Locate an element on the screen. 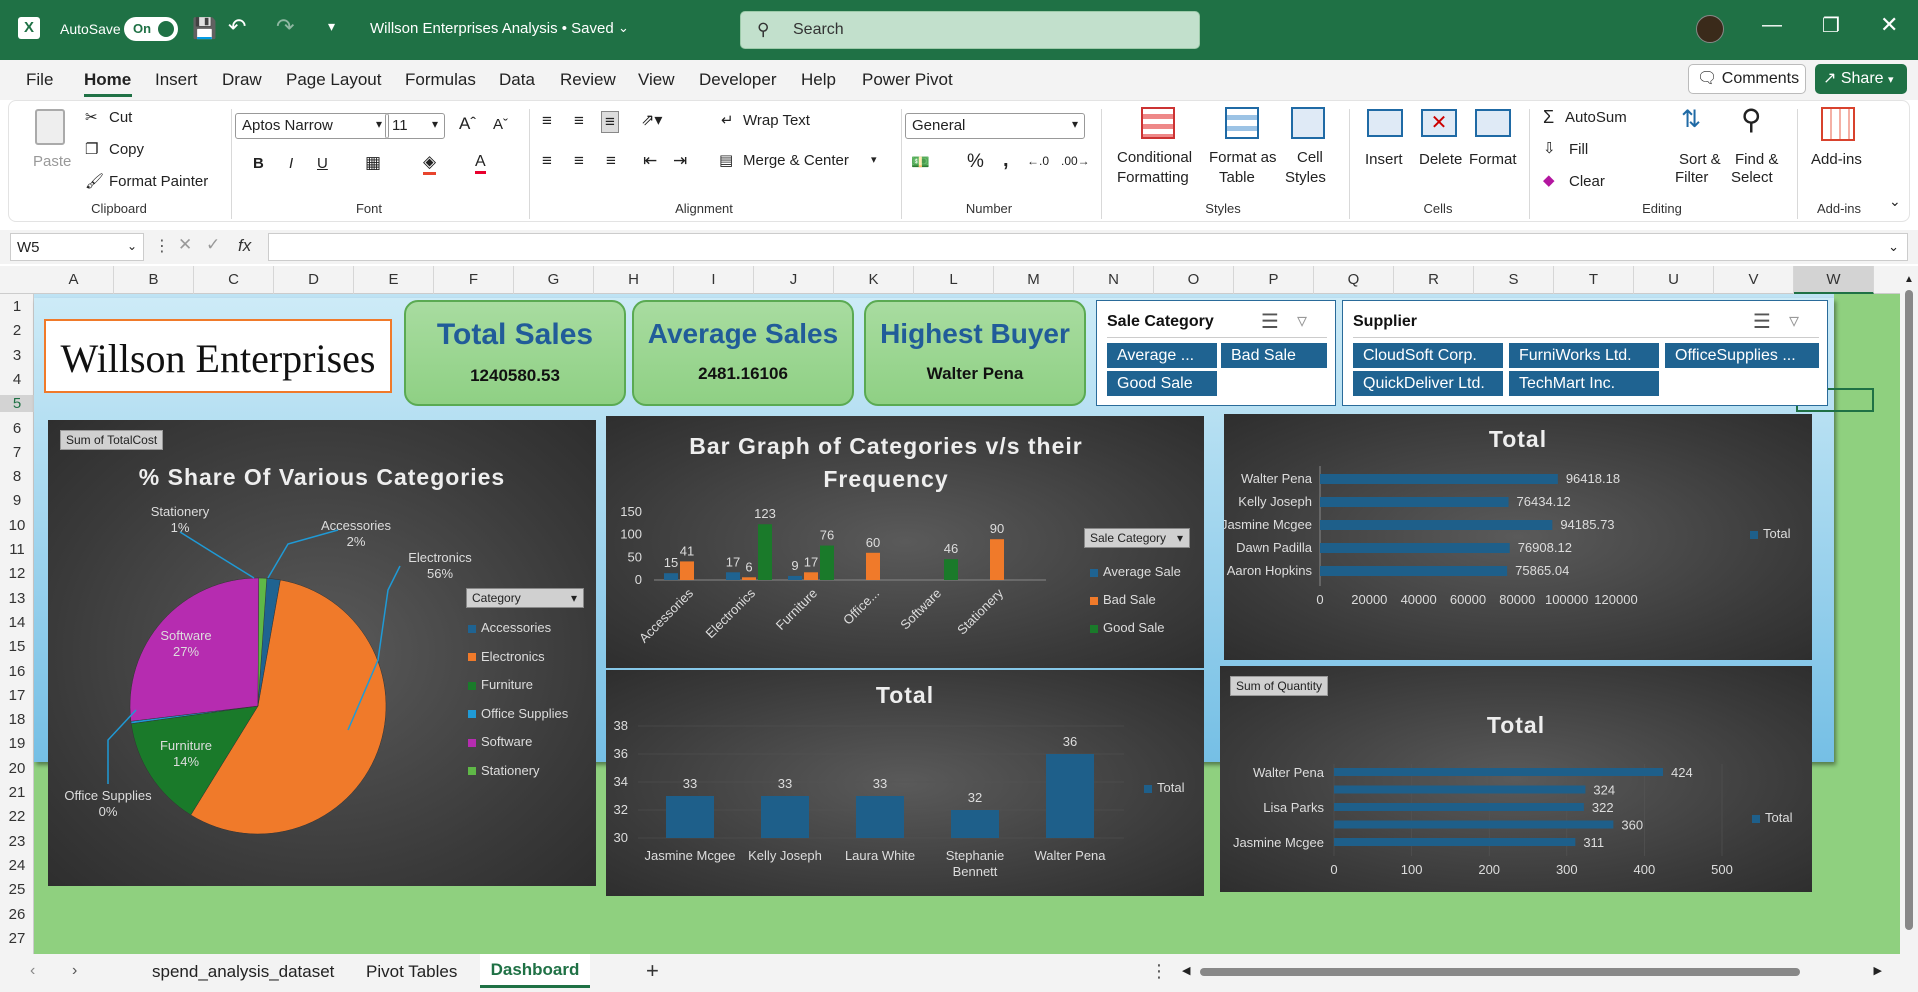  row-header: 25 is located at coordinates (17, 890).